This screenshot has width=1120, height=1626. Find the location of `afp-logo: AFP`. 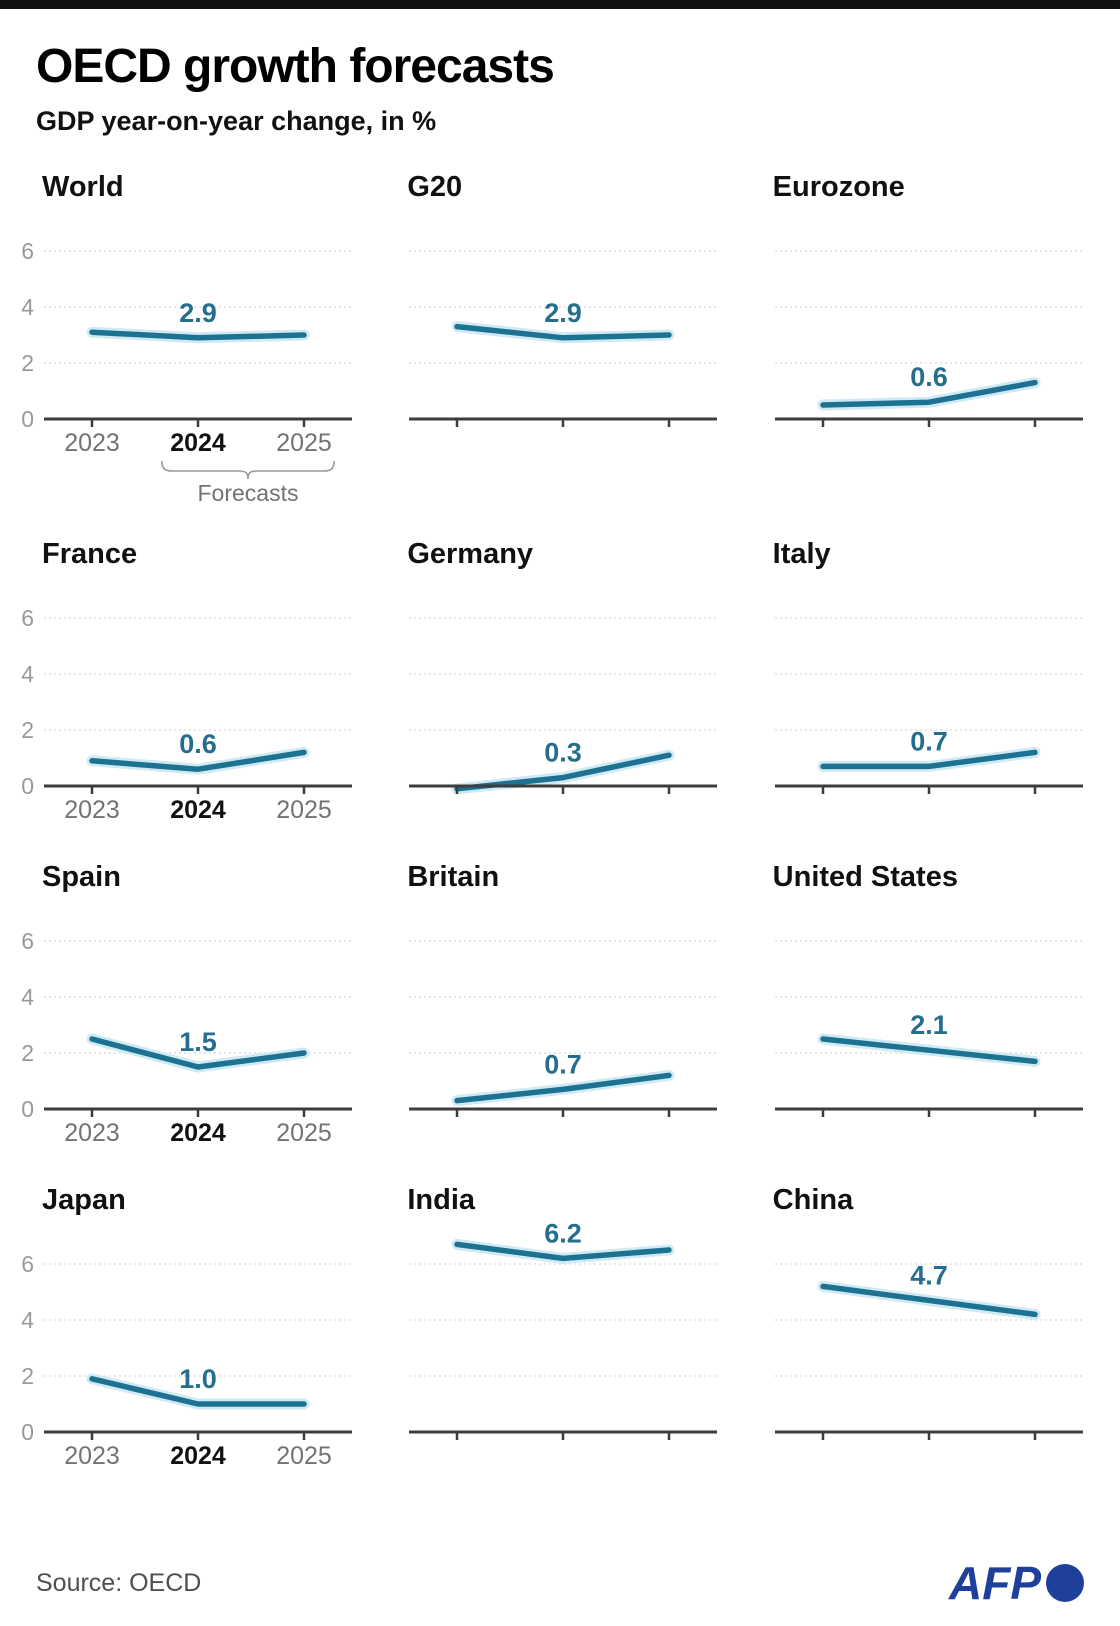

afp-logo: AFP is located at coordinates (1016, 1583).